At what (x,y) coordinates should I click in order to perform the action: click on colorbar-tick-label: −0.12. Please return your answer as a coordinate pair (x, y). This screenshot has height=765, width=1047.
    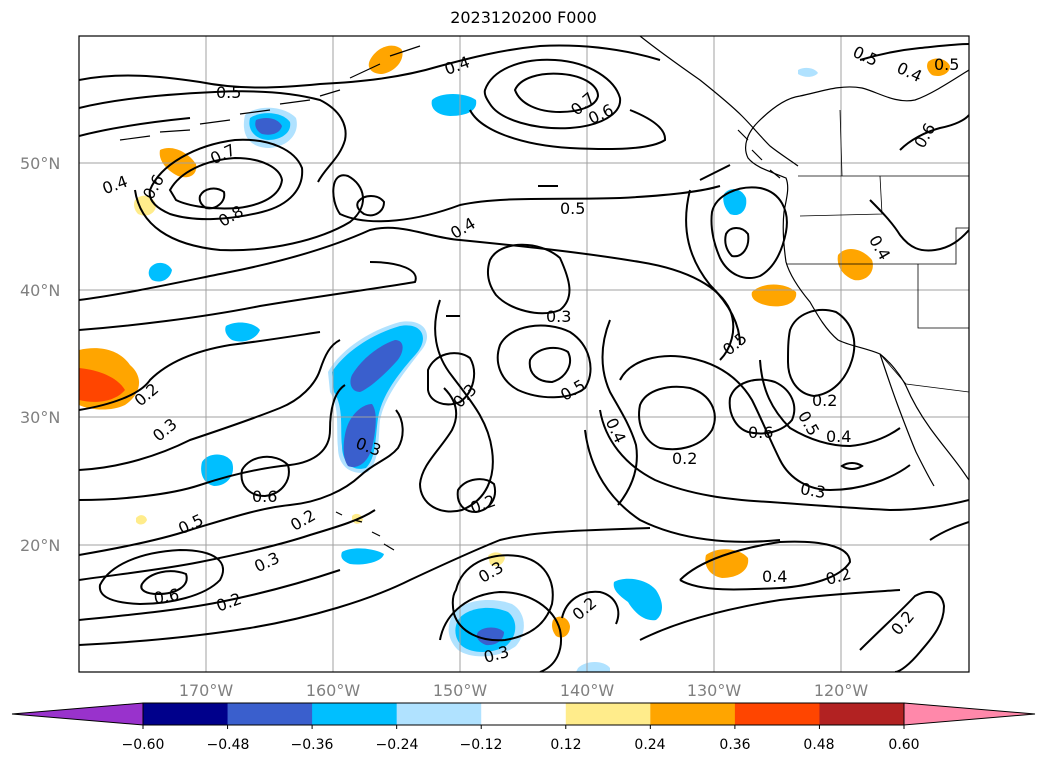
    Looking at the image, I should click on (481, 745).